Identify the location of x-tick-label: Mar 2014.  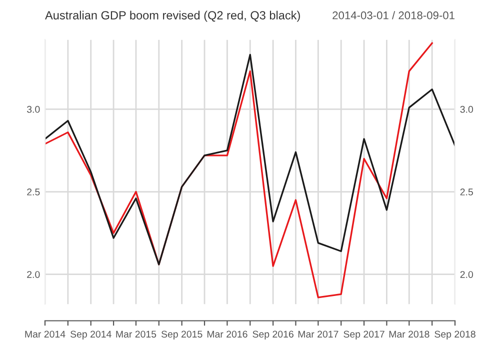
(45, 334).